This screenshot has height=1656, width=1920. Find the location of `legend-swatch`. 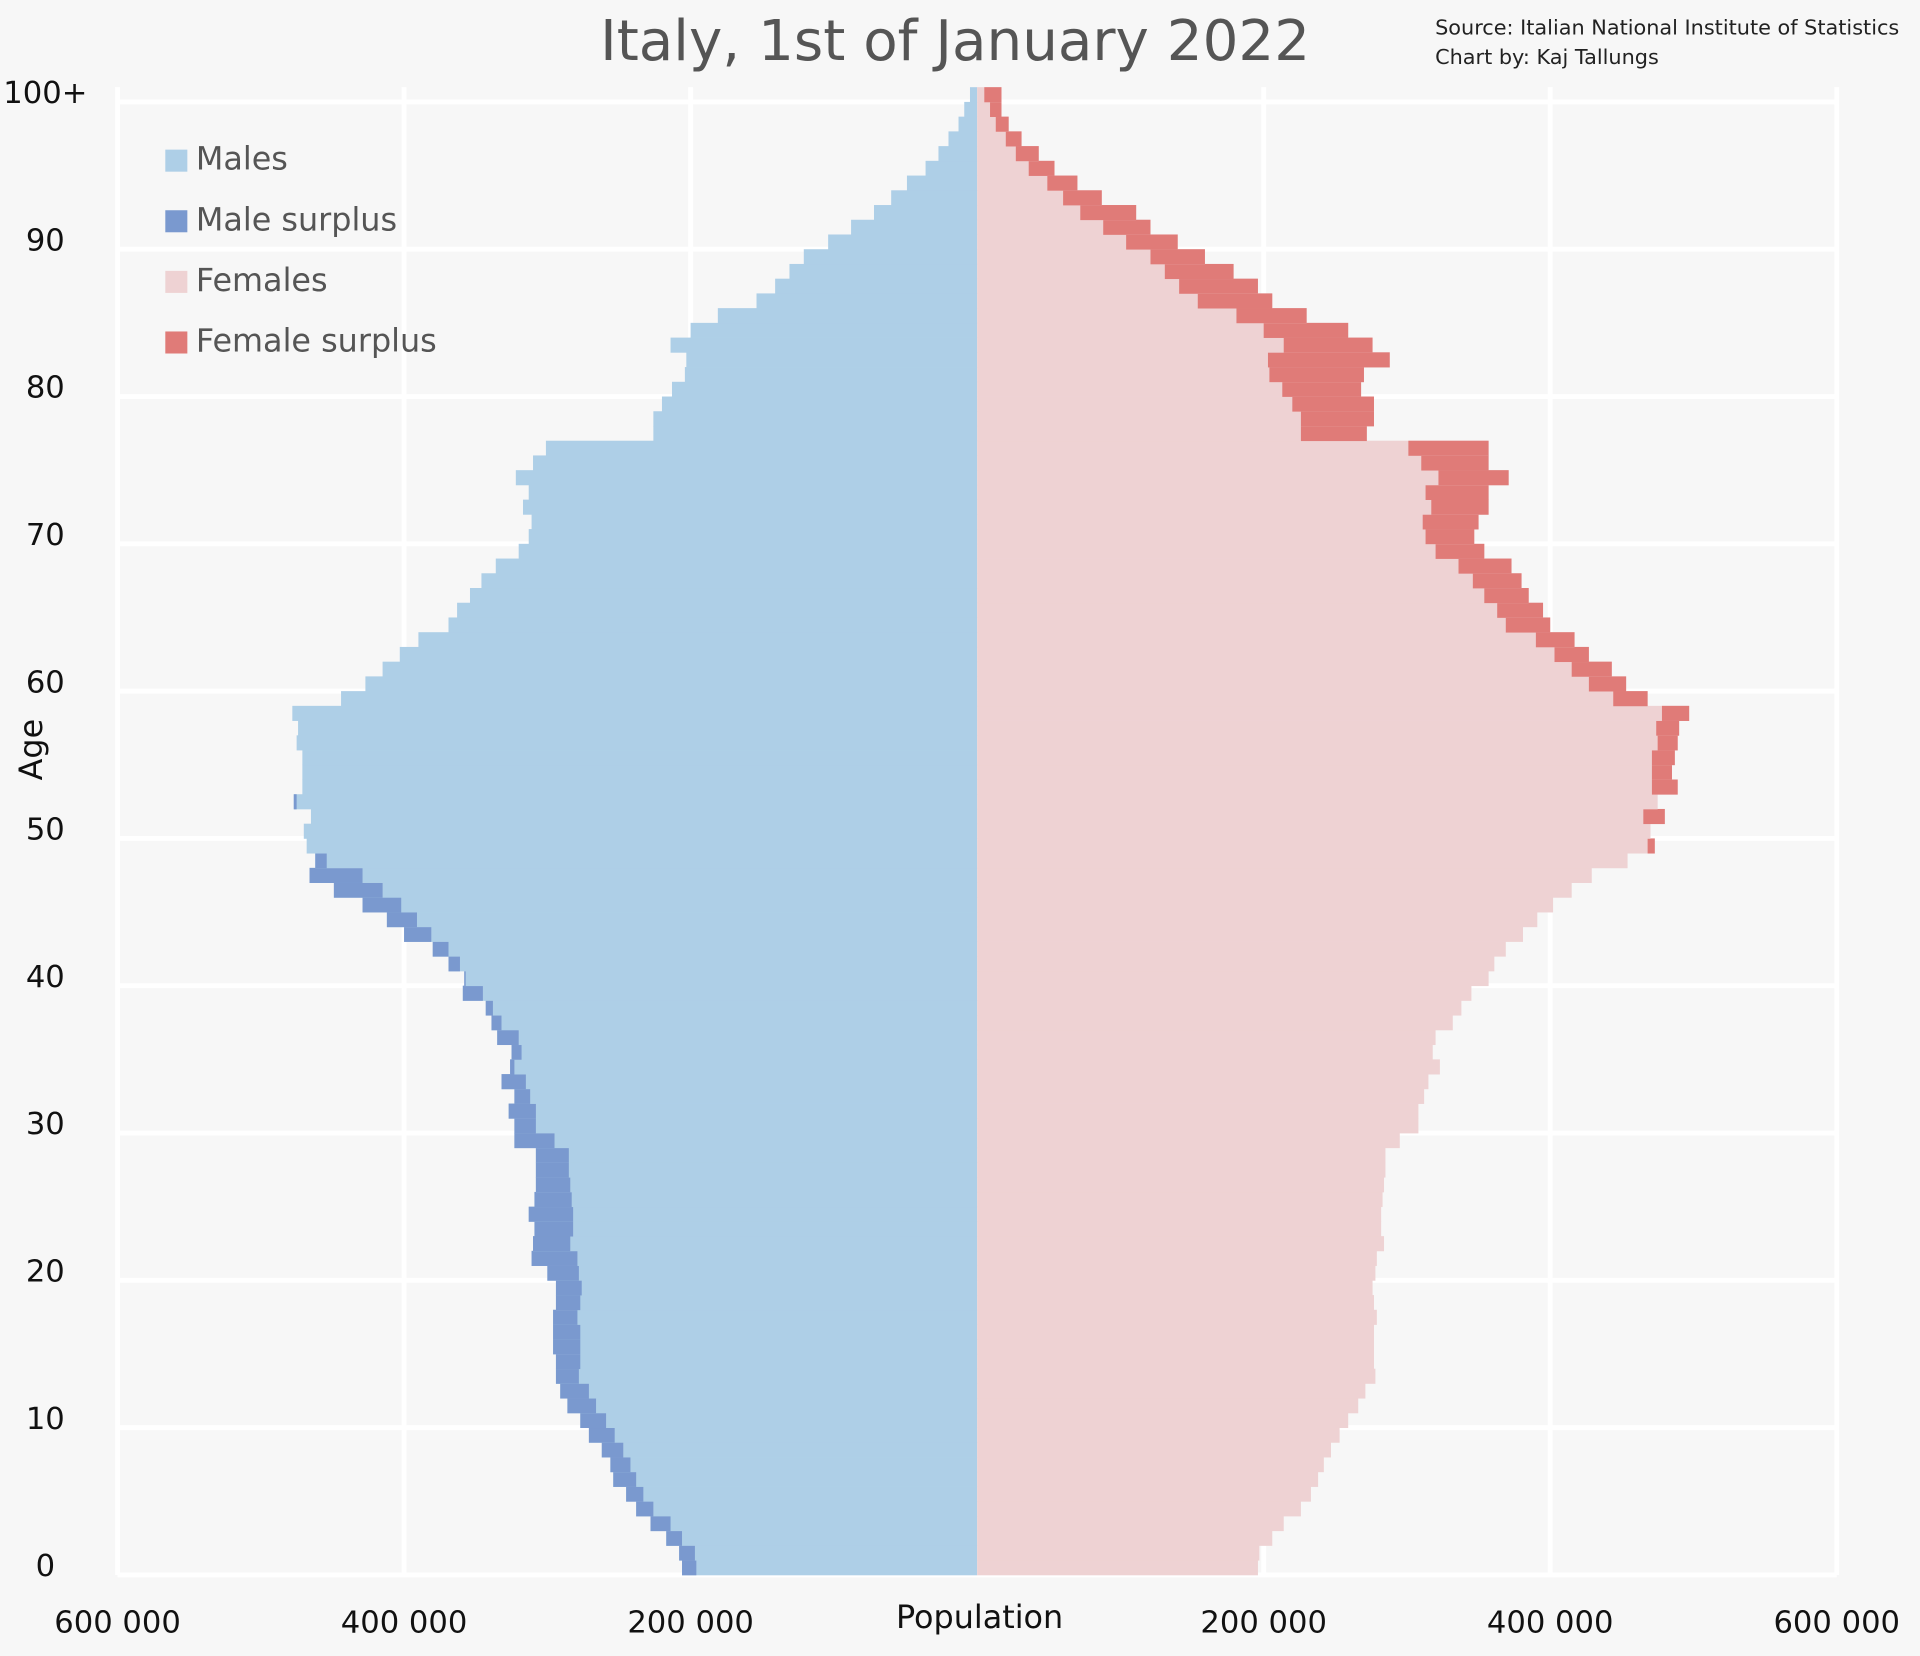

legend-swatch is located at coordinates (176, 221).